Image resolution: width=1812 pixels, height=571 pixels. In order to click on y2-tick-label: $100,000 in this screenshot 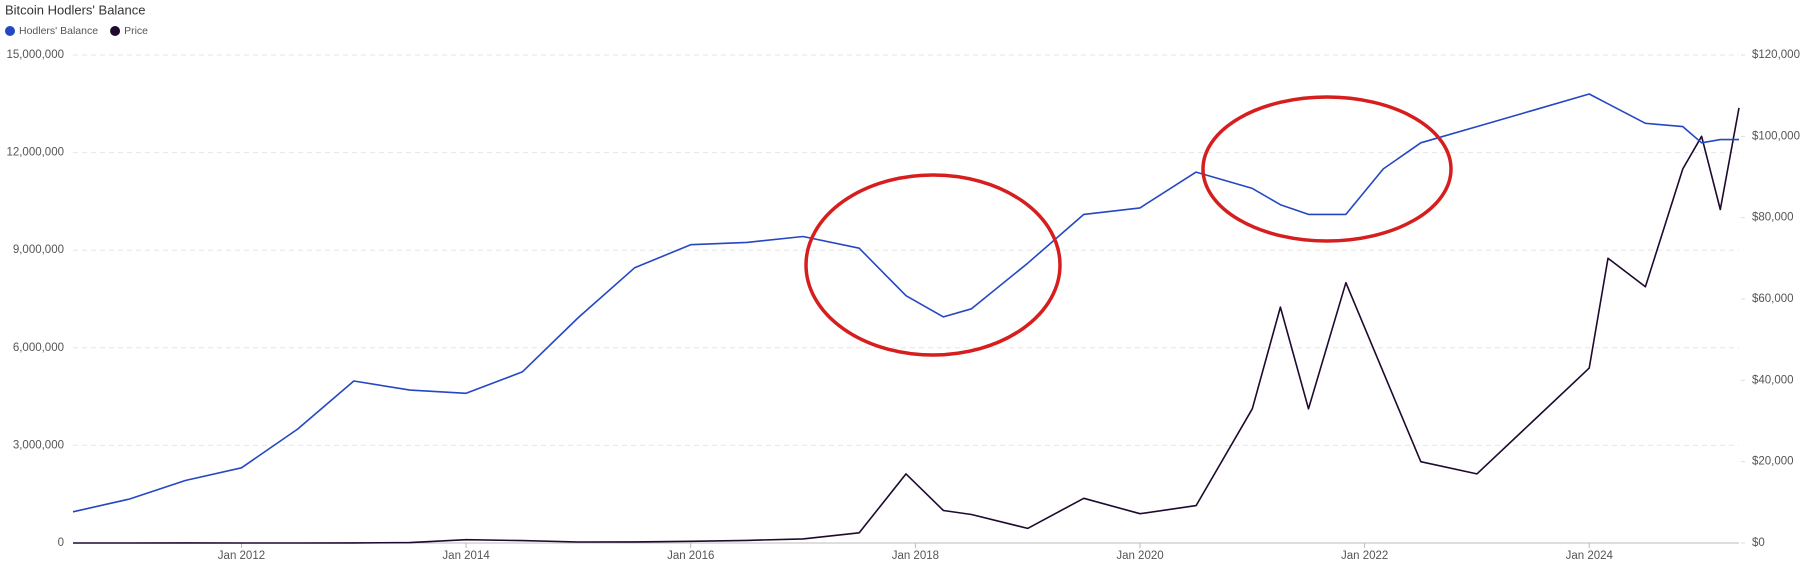, I will do `click(1776, 136)`.